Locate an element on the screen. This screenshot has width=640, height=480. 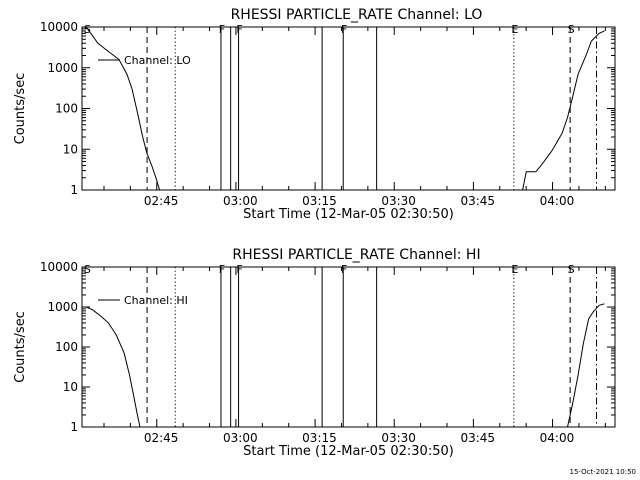
chart-title: RHESSI PARTICLE_RATE Channel: LO is located at coordinates (357, 15).